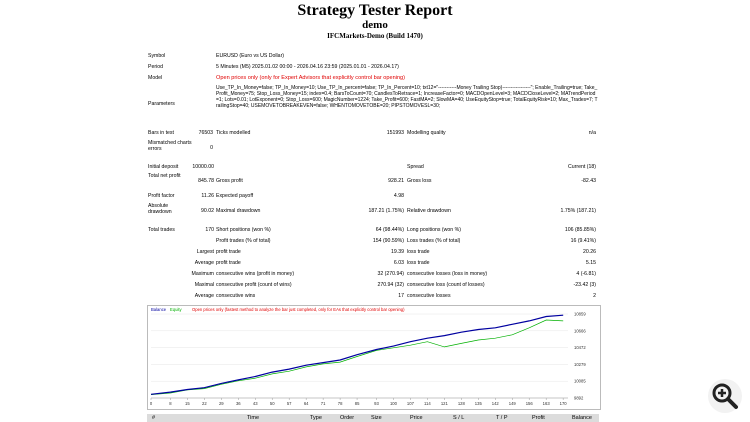 Image resolution: width=750 pixels, height=422 pixels. I want to click on zoom-in-button, so click(725, 396).